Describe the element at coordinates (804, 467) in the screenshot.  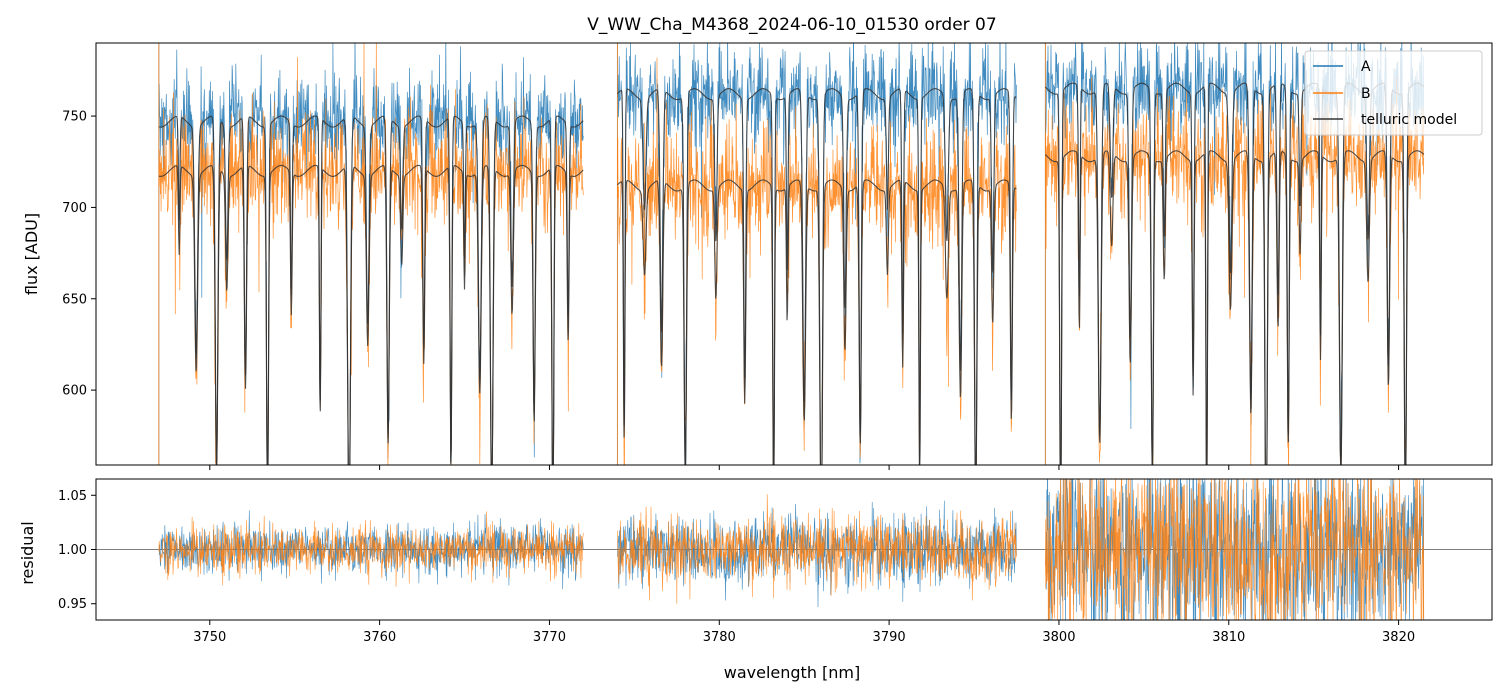
I see `flux-x-ticks` at that location.